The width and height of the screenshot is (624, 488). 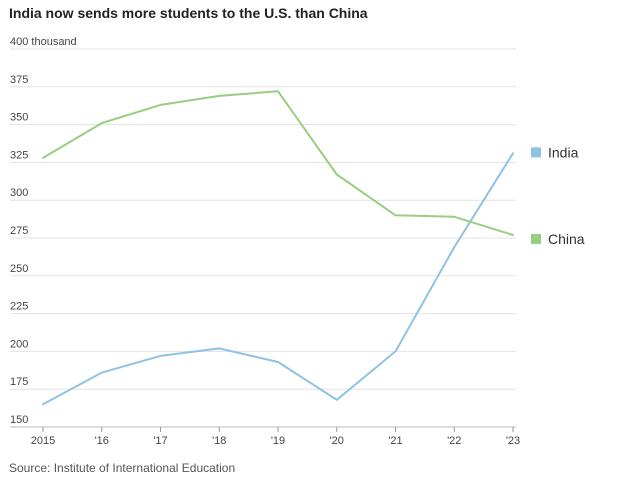 What do you see at coordinates (19, 307) in the screenshot?
I see `y-tick-label-225: 225` at bounding box center [19, 307].